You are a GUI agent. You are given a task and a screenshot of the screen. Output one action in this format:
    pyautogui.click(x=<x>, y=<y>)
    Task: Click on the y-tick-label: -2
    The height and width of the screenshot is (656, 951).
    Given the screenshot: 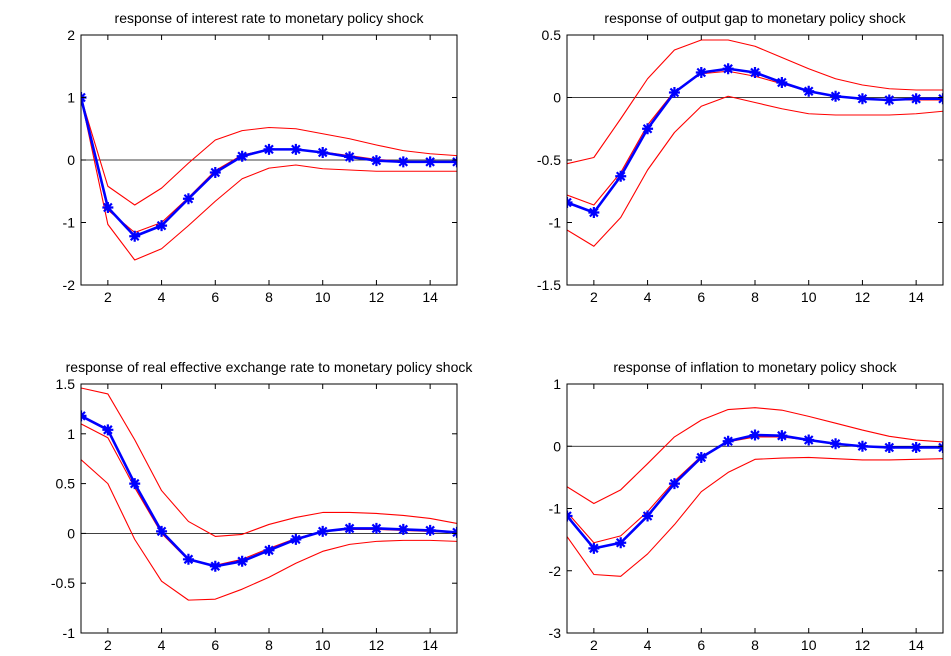 What is the action you would take?
    pyautogui.click(x=555, y=571)
    